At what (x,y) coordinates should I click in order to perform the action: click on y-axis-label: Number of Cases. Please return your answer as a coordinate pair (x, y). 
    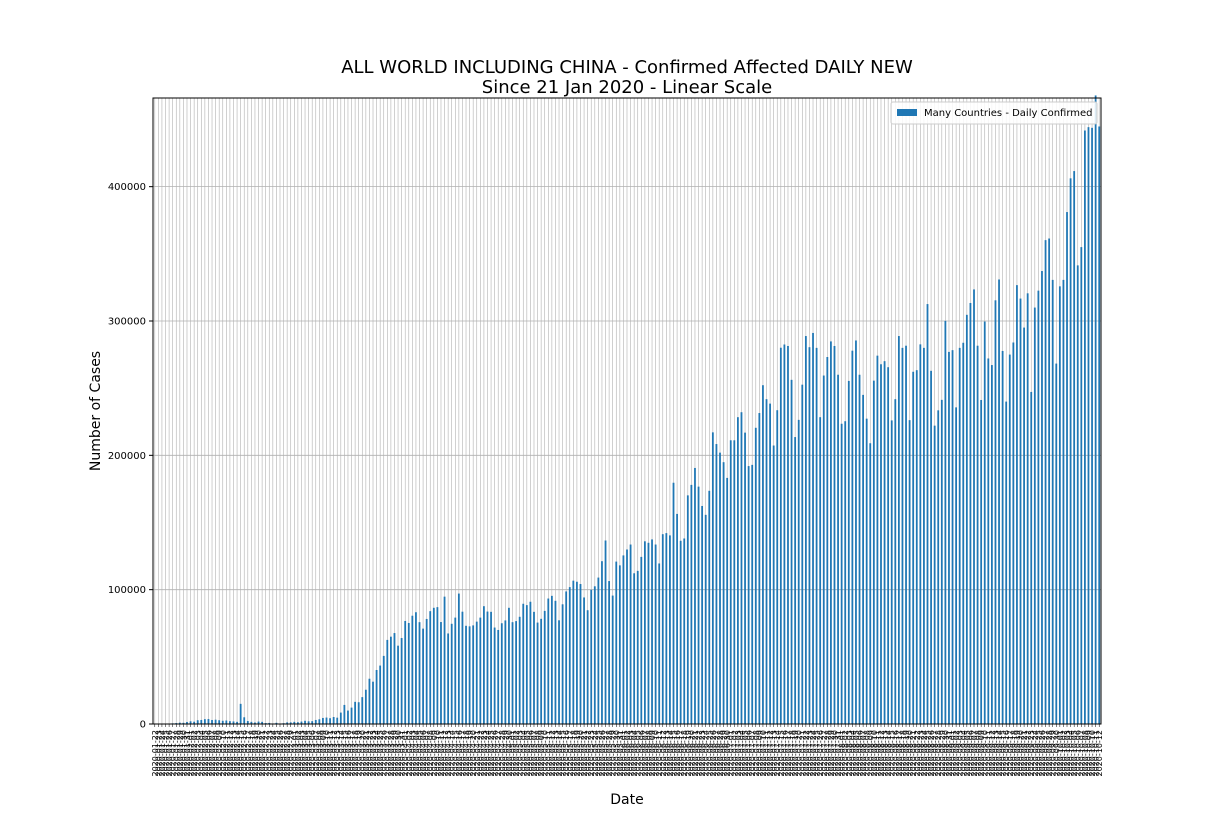
    Looking at the image, I should click on (96, 411).